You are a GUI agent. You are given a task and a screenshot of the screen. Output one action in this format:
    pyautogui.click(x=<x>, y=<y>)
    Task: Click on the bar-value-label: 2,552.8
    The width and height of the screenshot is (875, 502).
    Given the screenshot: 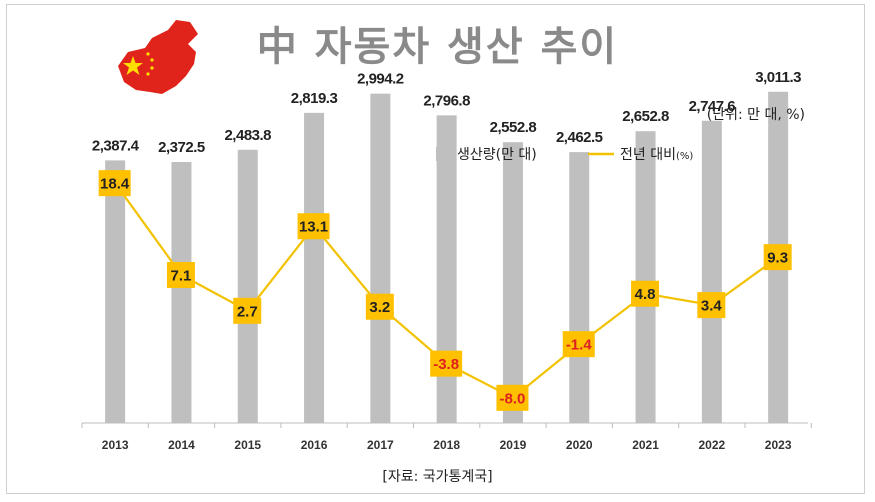 What is the action you would take?
    pyautogui.click(x=513, y=127)
    